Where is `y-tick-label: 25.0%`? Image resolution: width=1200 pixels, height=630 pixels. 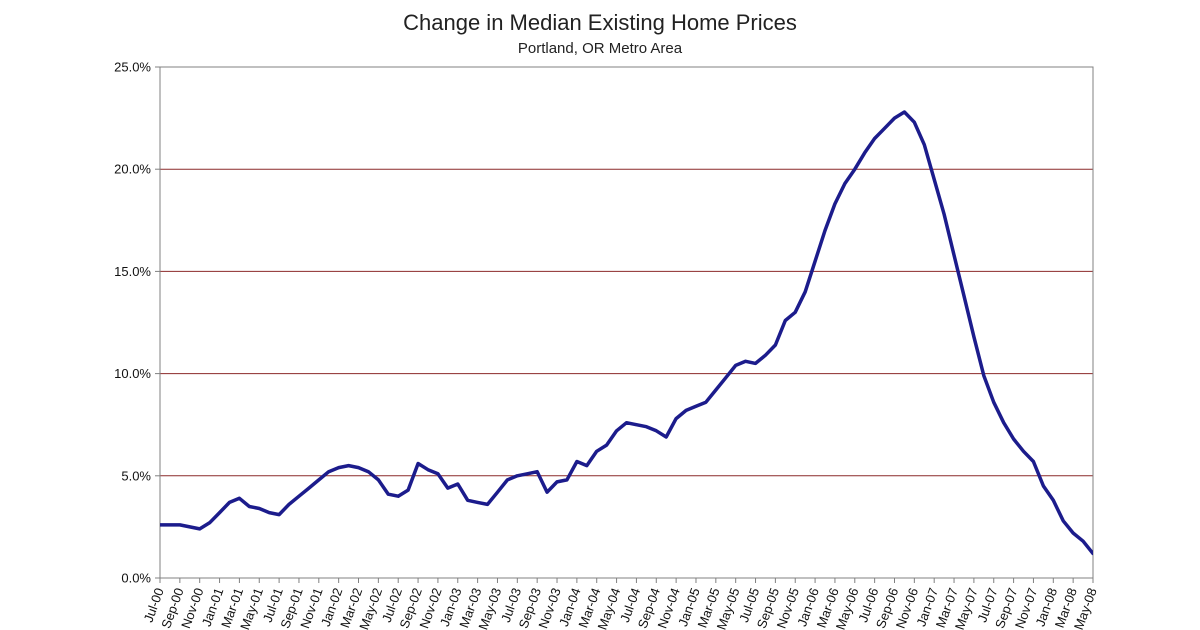
y-tick-label: 25.0% is located at coordinates (132, 67).